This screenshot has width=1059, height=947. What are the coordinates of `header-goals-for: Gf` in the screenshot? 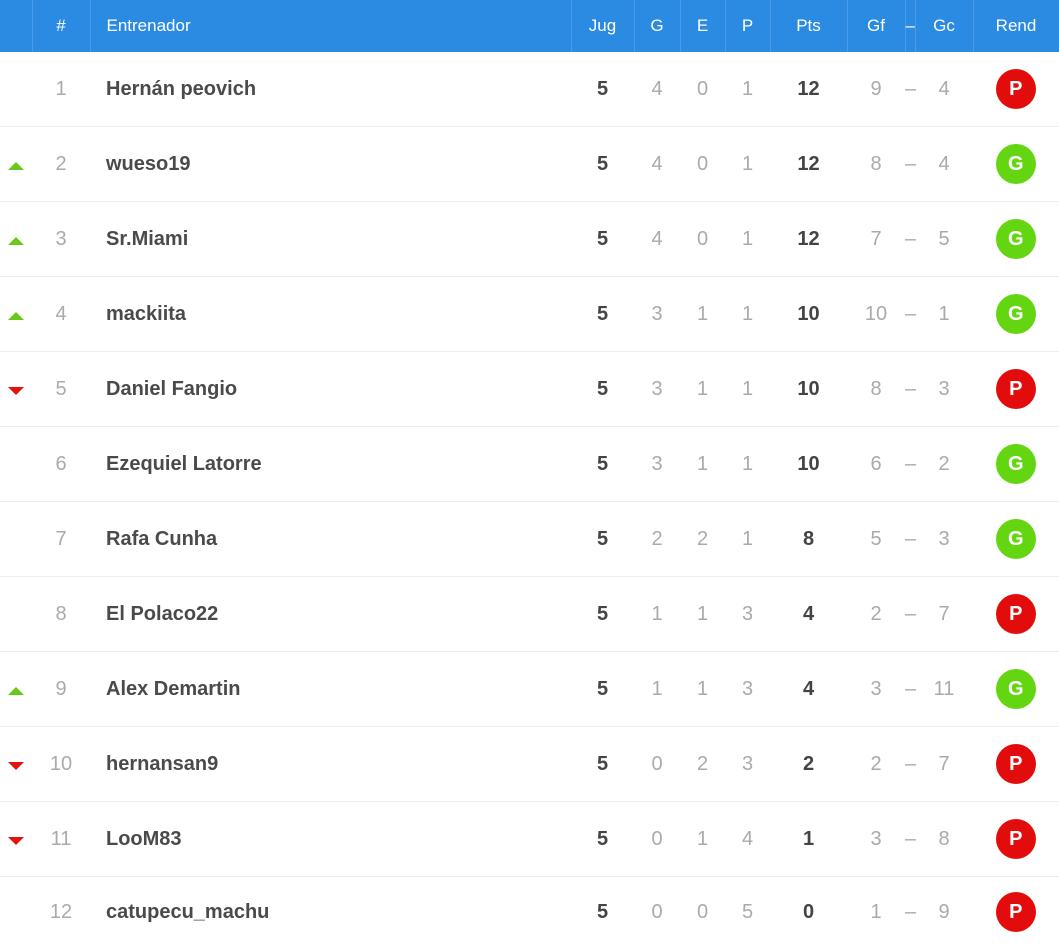 It's located at (876, 26).